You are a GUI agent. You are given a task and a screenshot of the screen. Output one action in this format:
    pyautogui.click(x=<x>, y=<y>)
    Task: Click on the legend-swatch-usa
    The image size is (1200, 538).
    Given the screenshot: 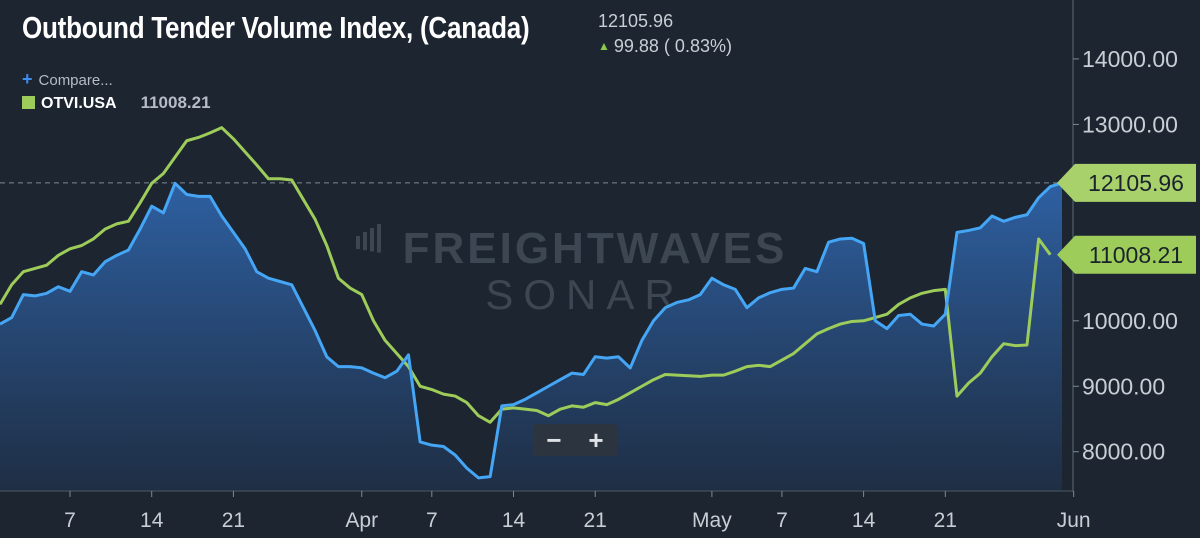 What is the action you would take?
    pyautogui.click(x=28, y=102)
    